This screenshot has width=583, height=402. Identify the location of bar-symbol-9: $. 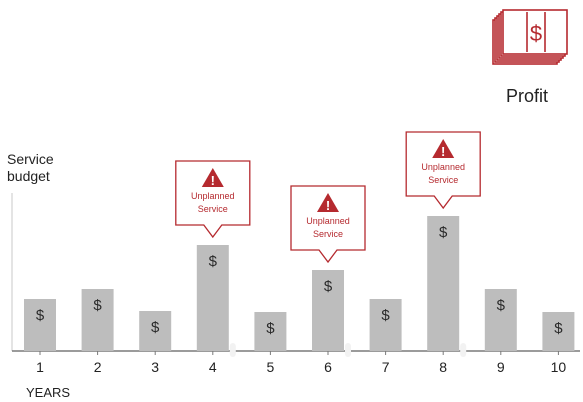
(501, 305).